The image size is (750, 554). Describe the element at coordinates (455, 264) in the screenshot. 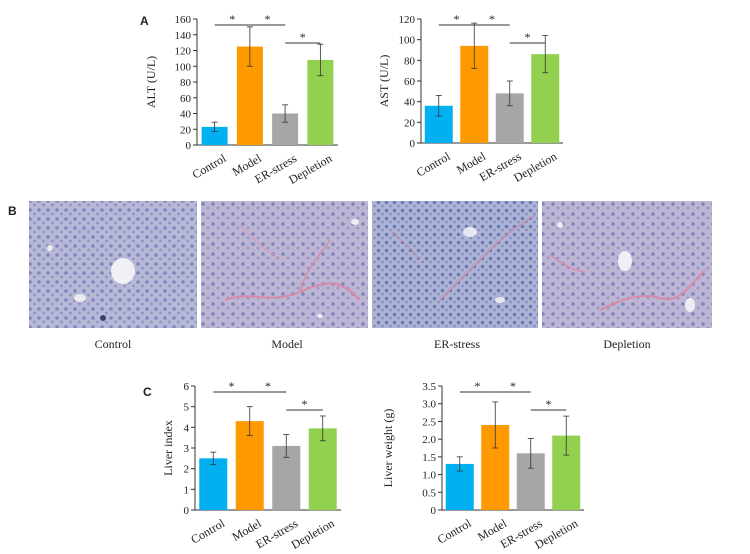

I see `histology-er-stress-image` at that location.